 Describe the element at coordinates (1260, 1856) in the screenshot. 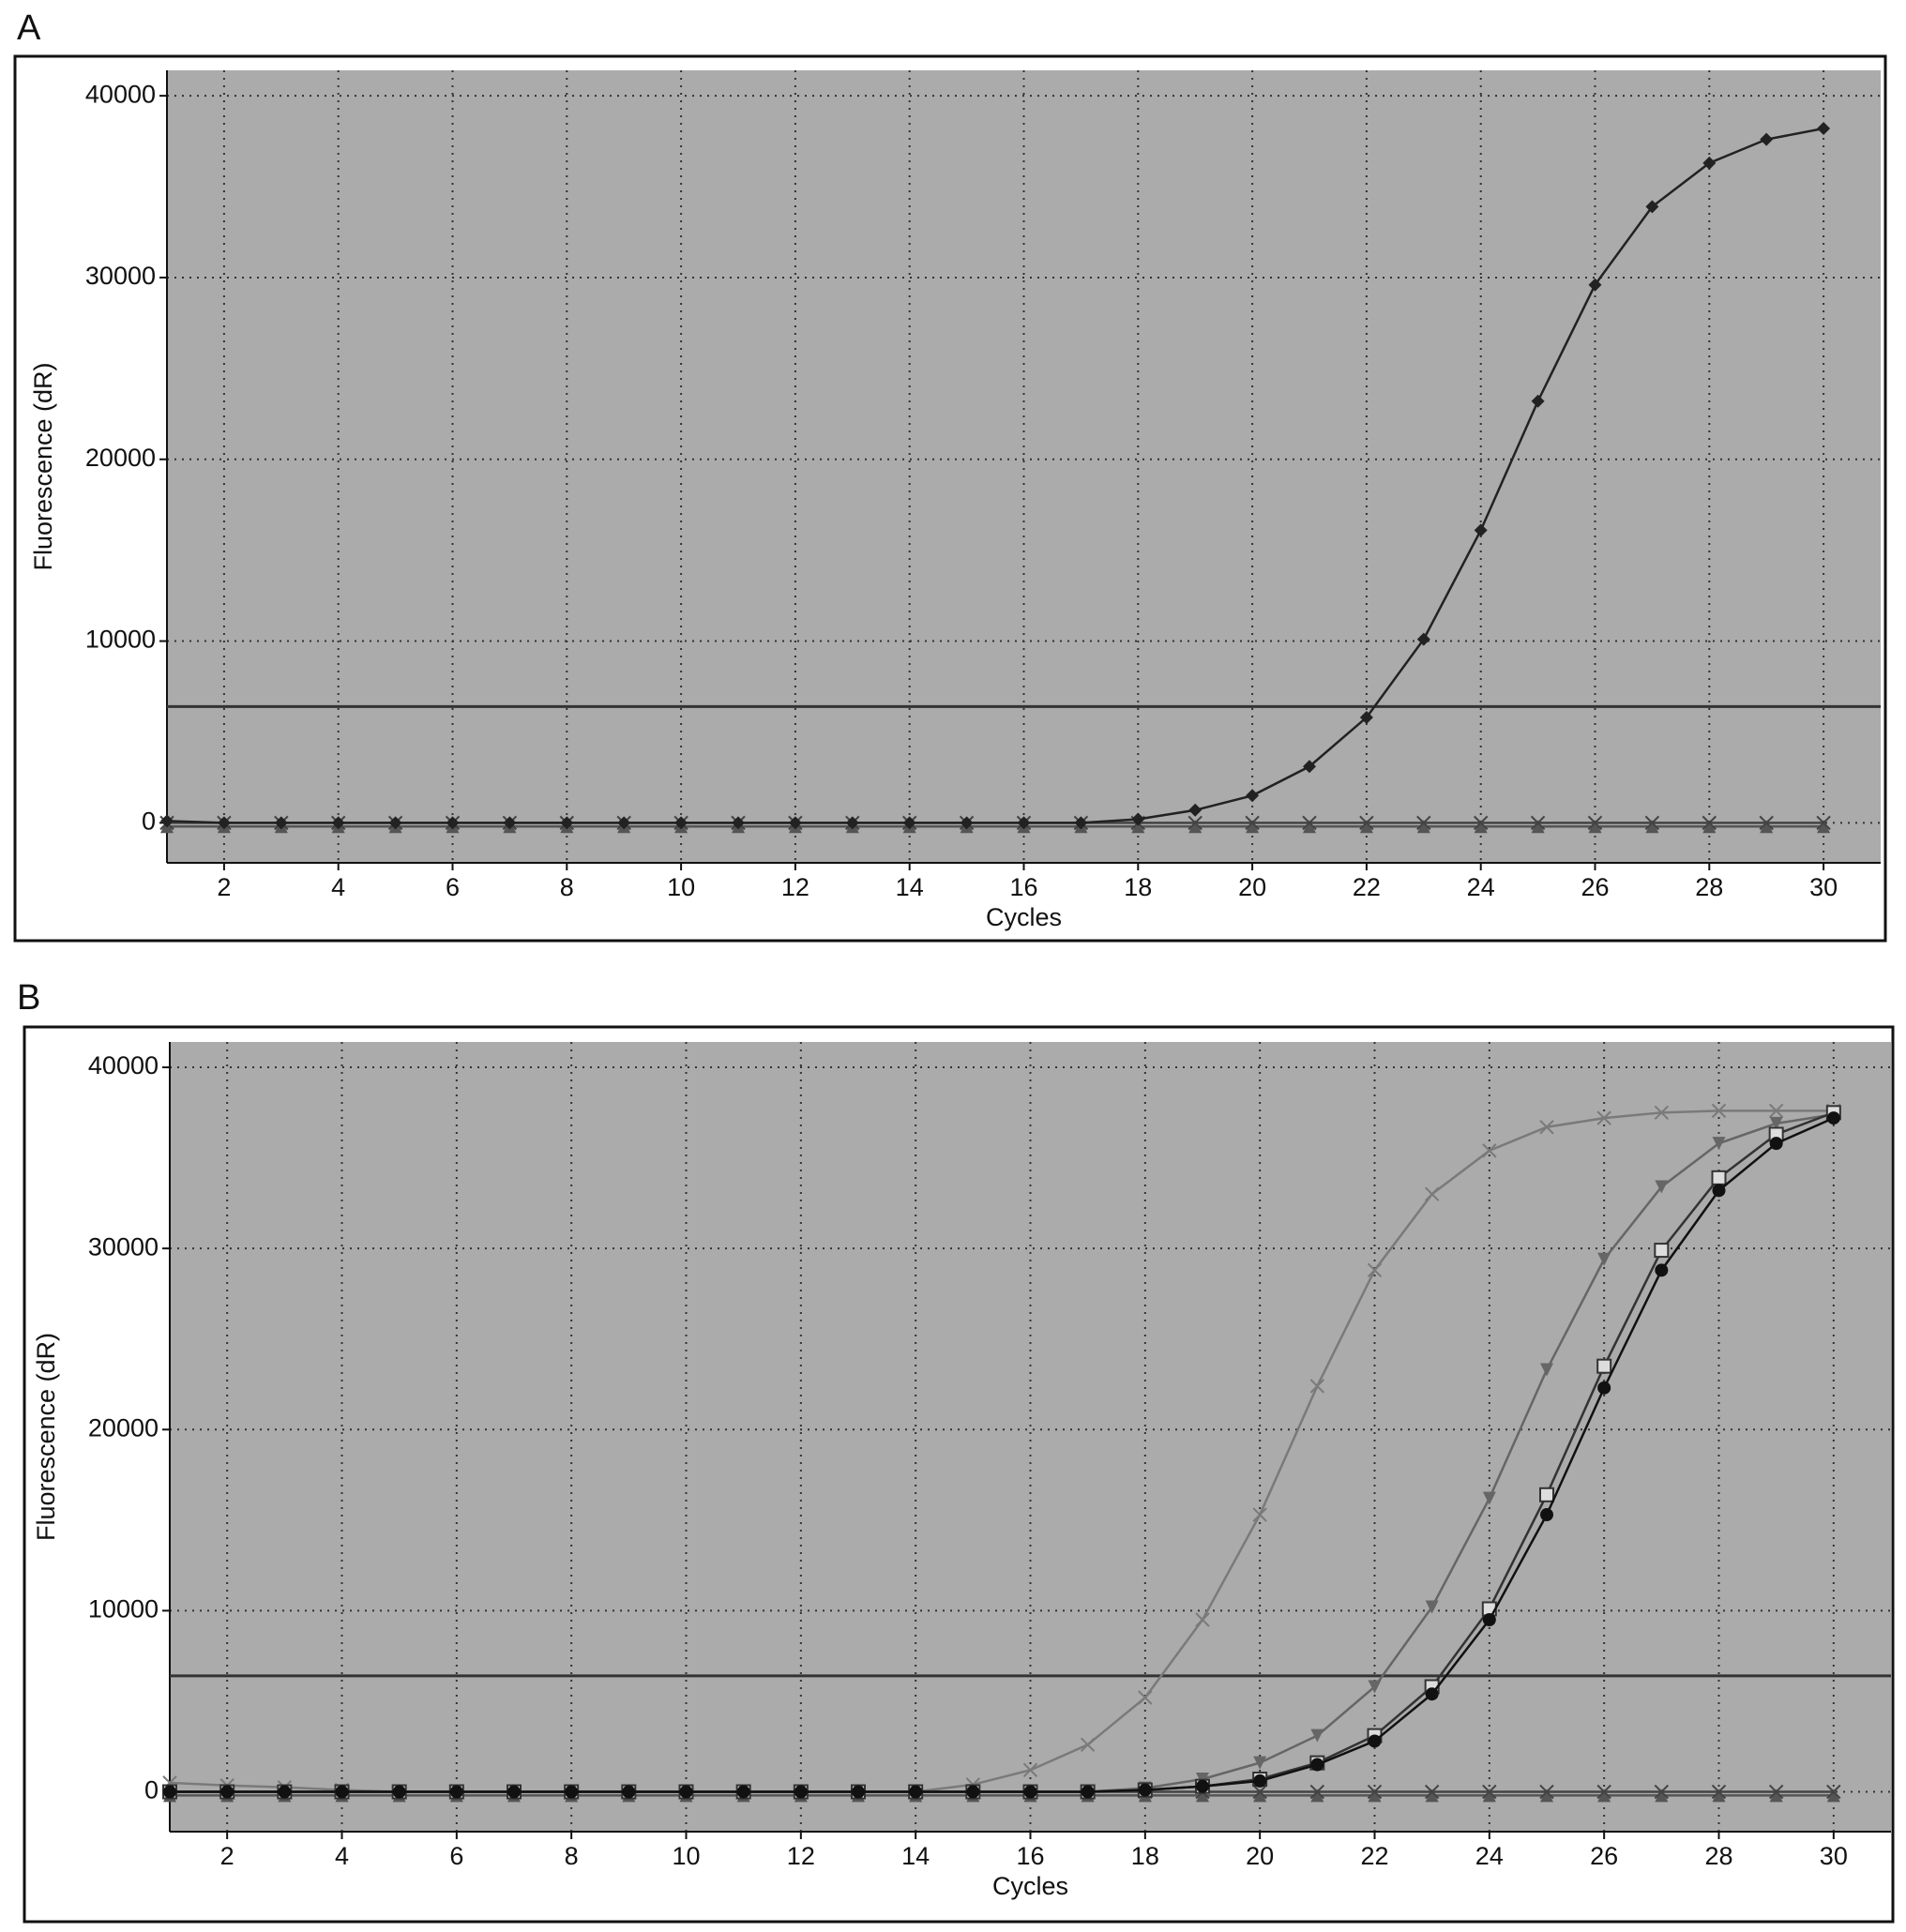

I see `x-tick-label: 20` at that location.